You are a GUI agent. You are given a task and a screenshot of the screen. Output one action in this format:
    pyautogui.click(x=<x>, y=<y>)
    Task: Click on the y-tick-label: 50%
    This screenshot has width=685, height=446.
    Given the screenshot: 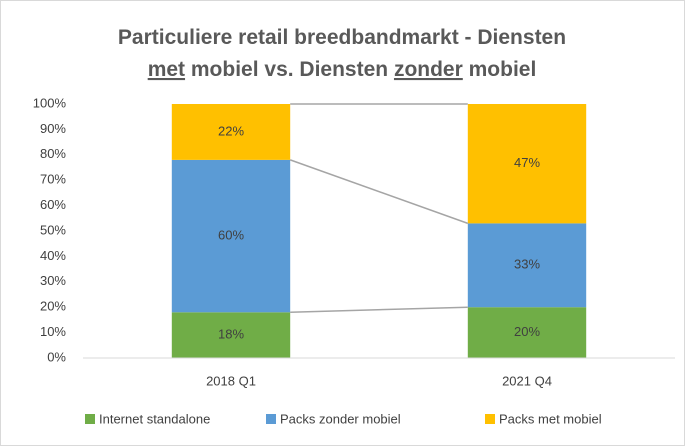 What is the action you would take?
    pyautogui.click(x=53, y=229)
    